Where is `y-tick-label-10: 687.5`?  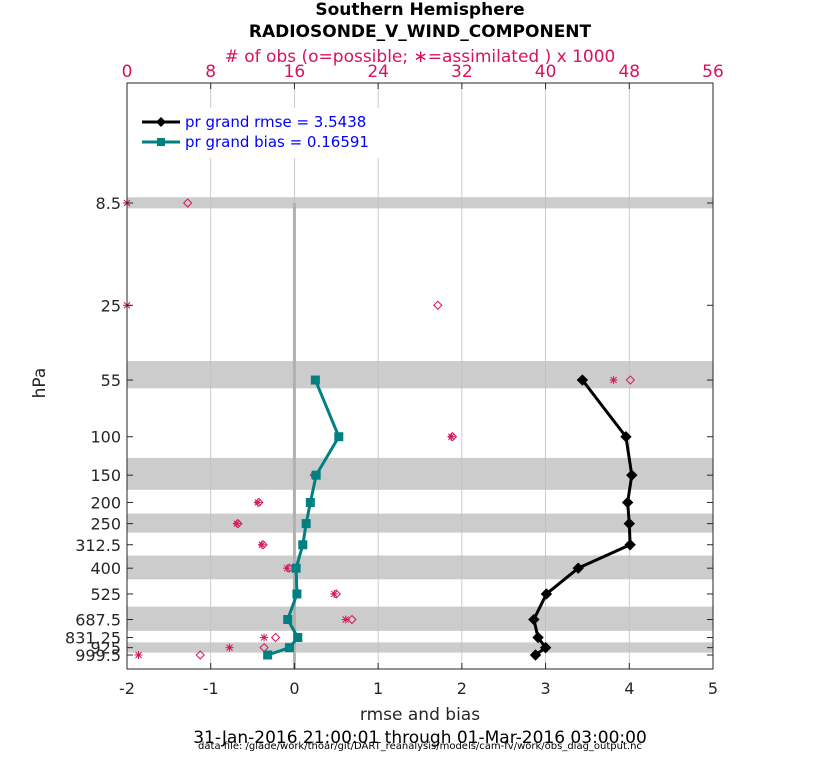
y-tick-label-10: 687.5 is located at coordinates (98, 620).